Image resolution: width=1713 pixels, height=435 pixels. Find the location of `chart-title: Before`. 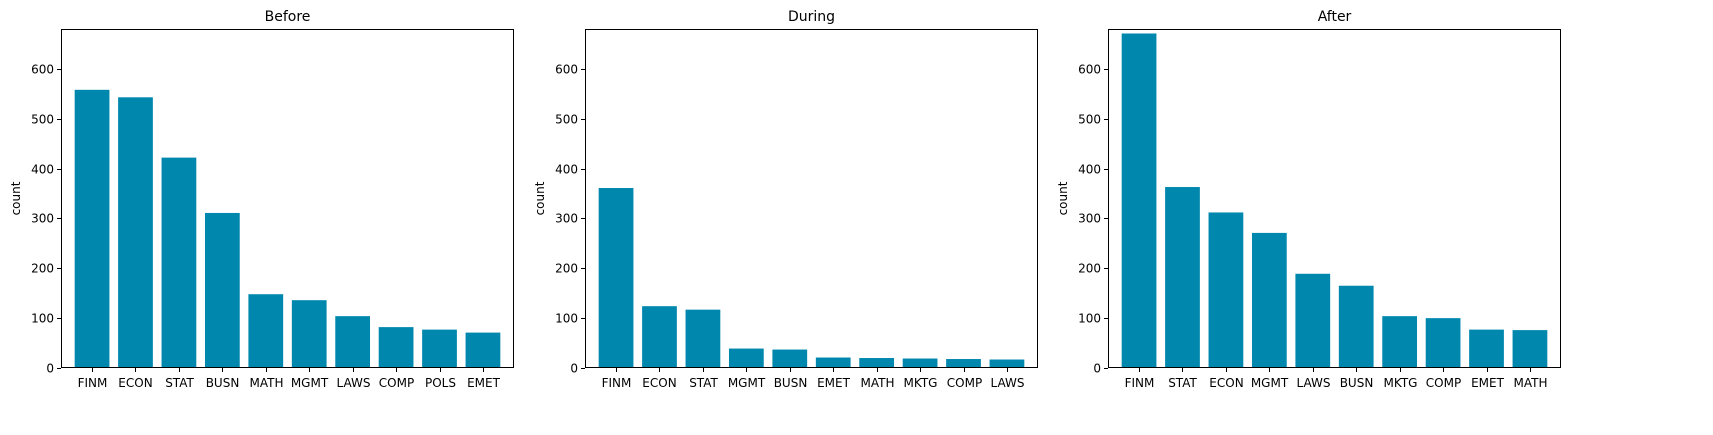

chart-title: Before is located at coordinates (288, 17).